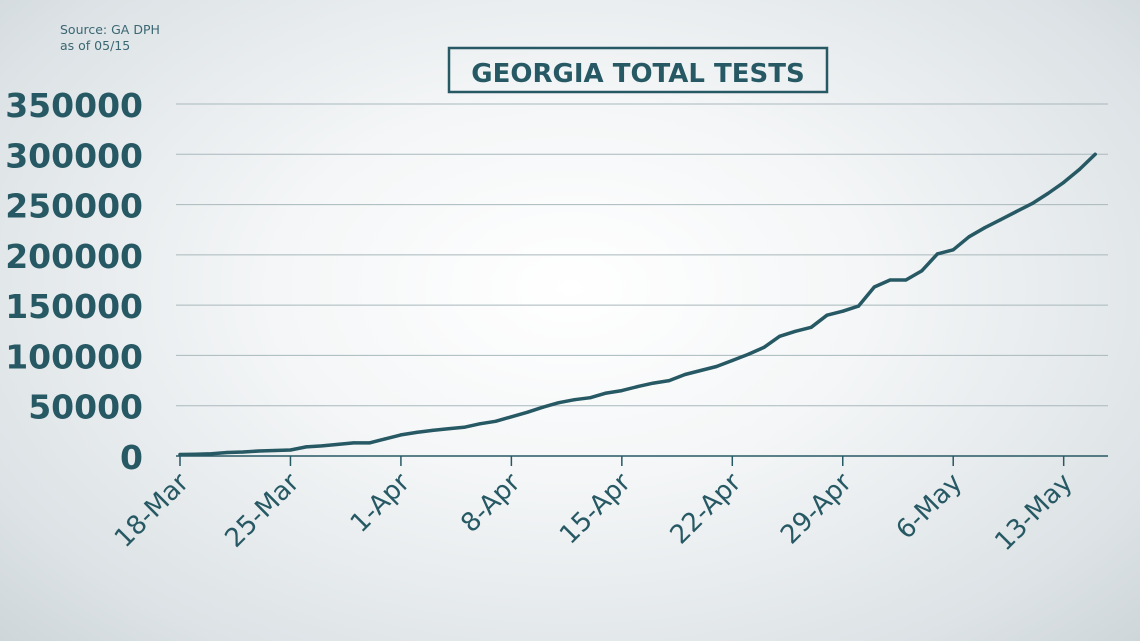 This screenshot has width=1140, height=641. What do you see at coordinates (380, 503) in the screenshot?
I see `x-tick-label: 1-Apr` at bounding box center [380, 503].